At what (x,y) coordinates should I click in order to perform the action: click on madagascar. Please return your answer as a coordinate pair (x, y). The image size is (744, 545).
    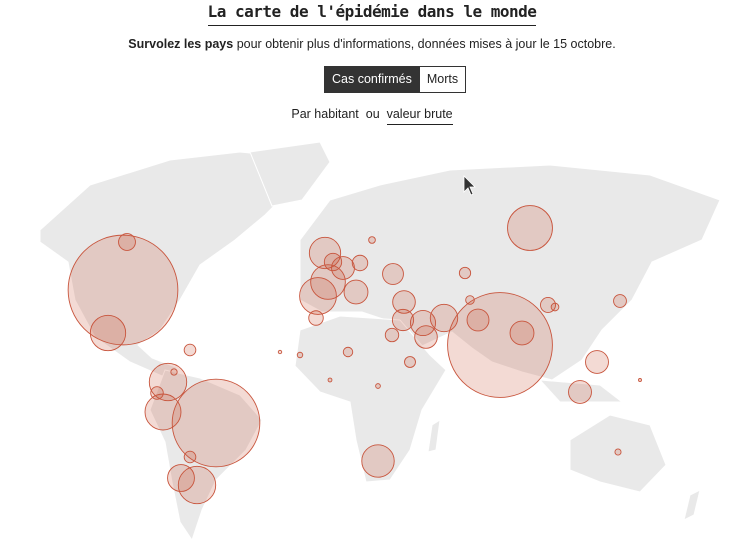
    Looking at the image, I should click on (434, 436).